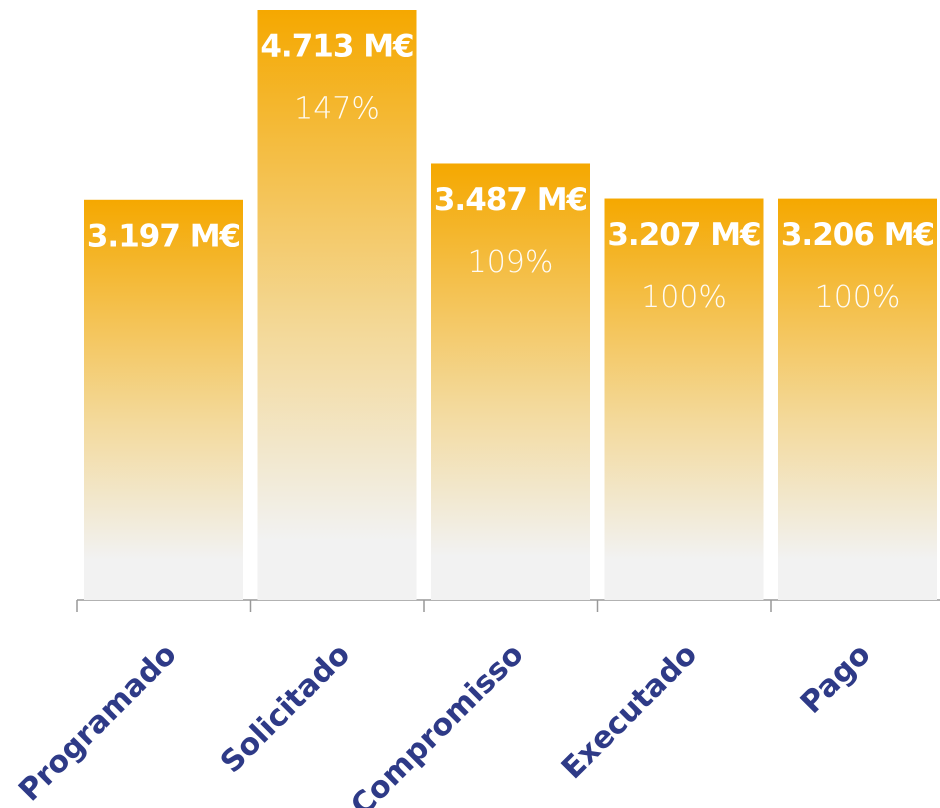  I want to click on share-label: 147%, so click(337, 109).